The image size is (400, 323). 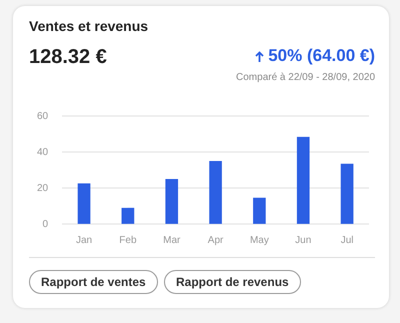 What do you see at coordinates (128, 240) in the screenshot?
I see `x-tick-label: Feb` at bounding box center [128, 240].